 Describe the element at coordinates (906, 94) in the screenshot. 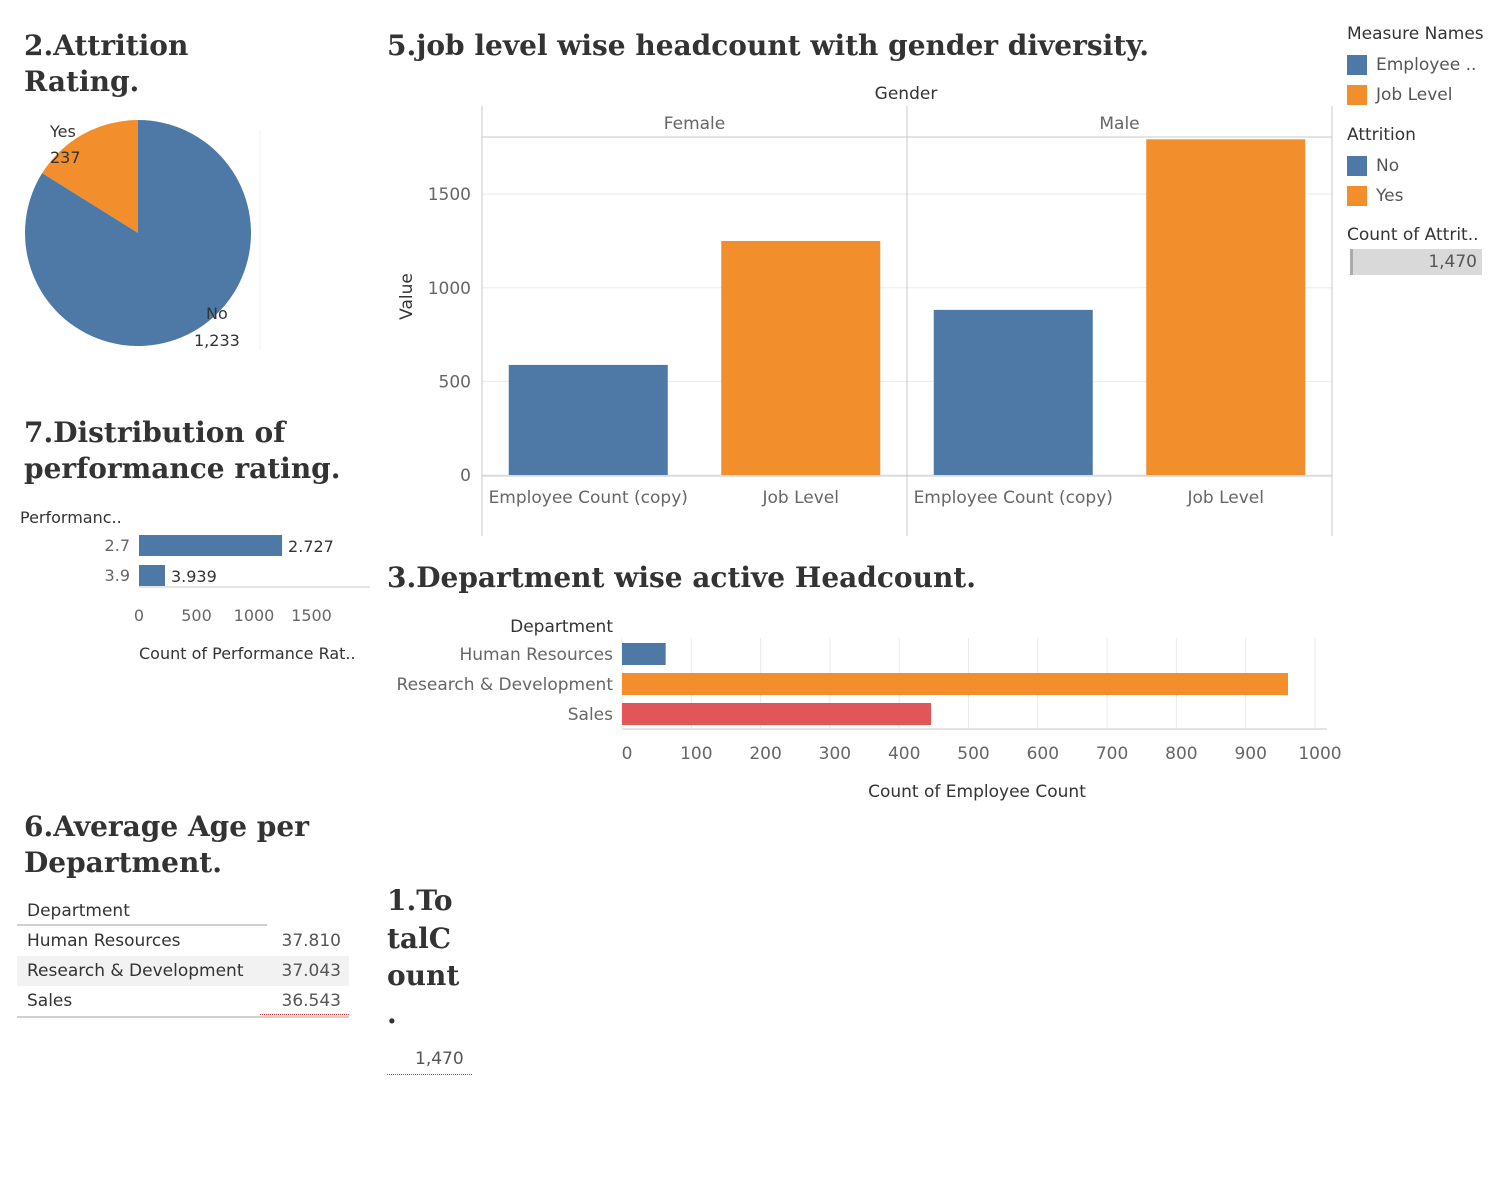

I see `facet-title: Gender` at that location.